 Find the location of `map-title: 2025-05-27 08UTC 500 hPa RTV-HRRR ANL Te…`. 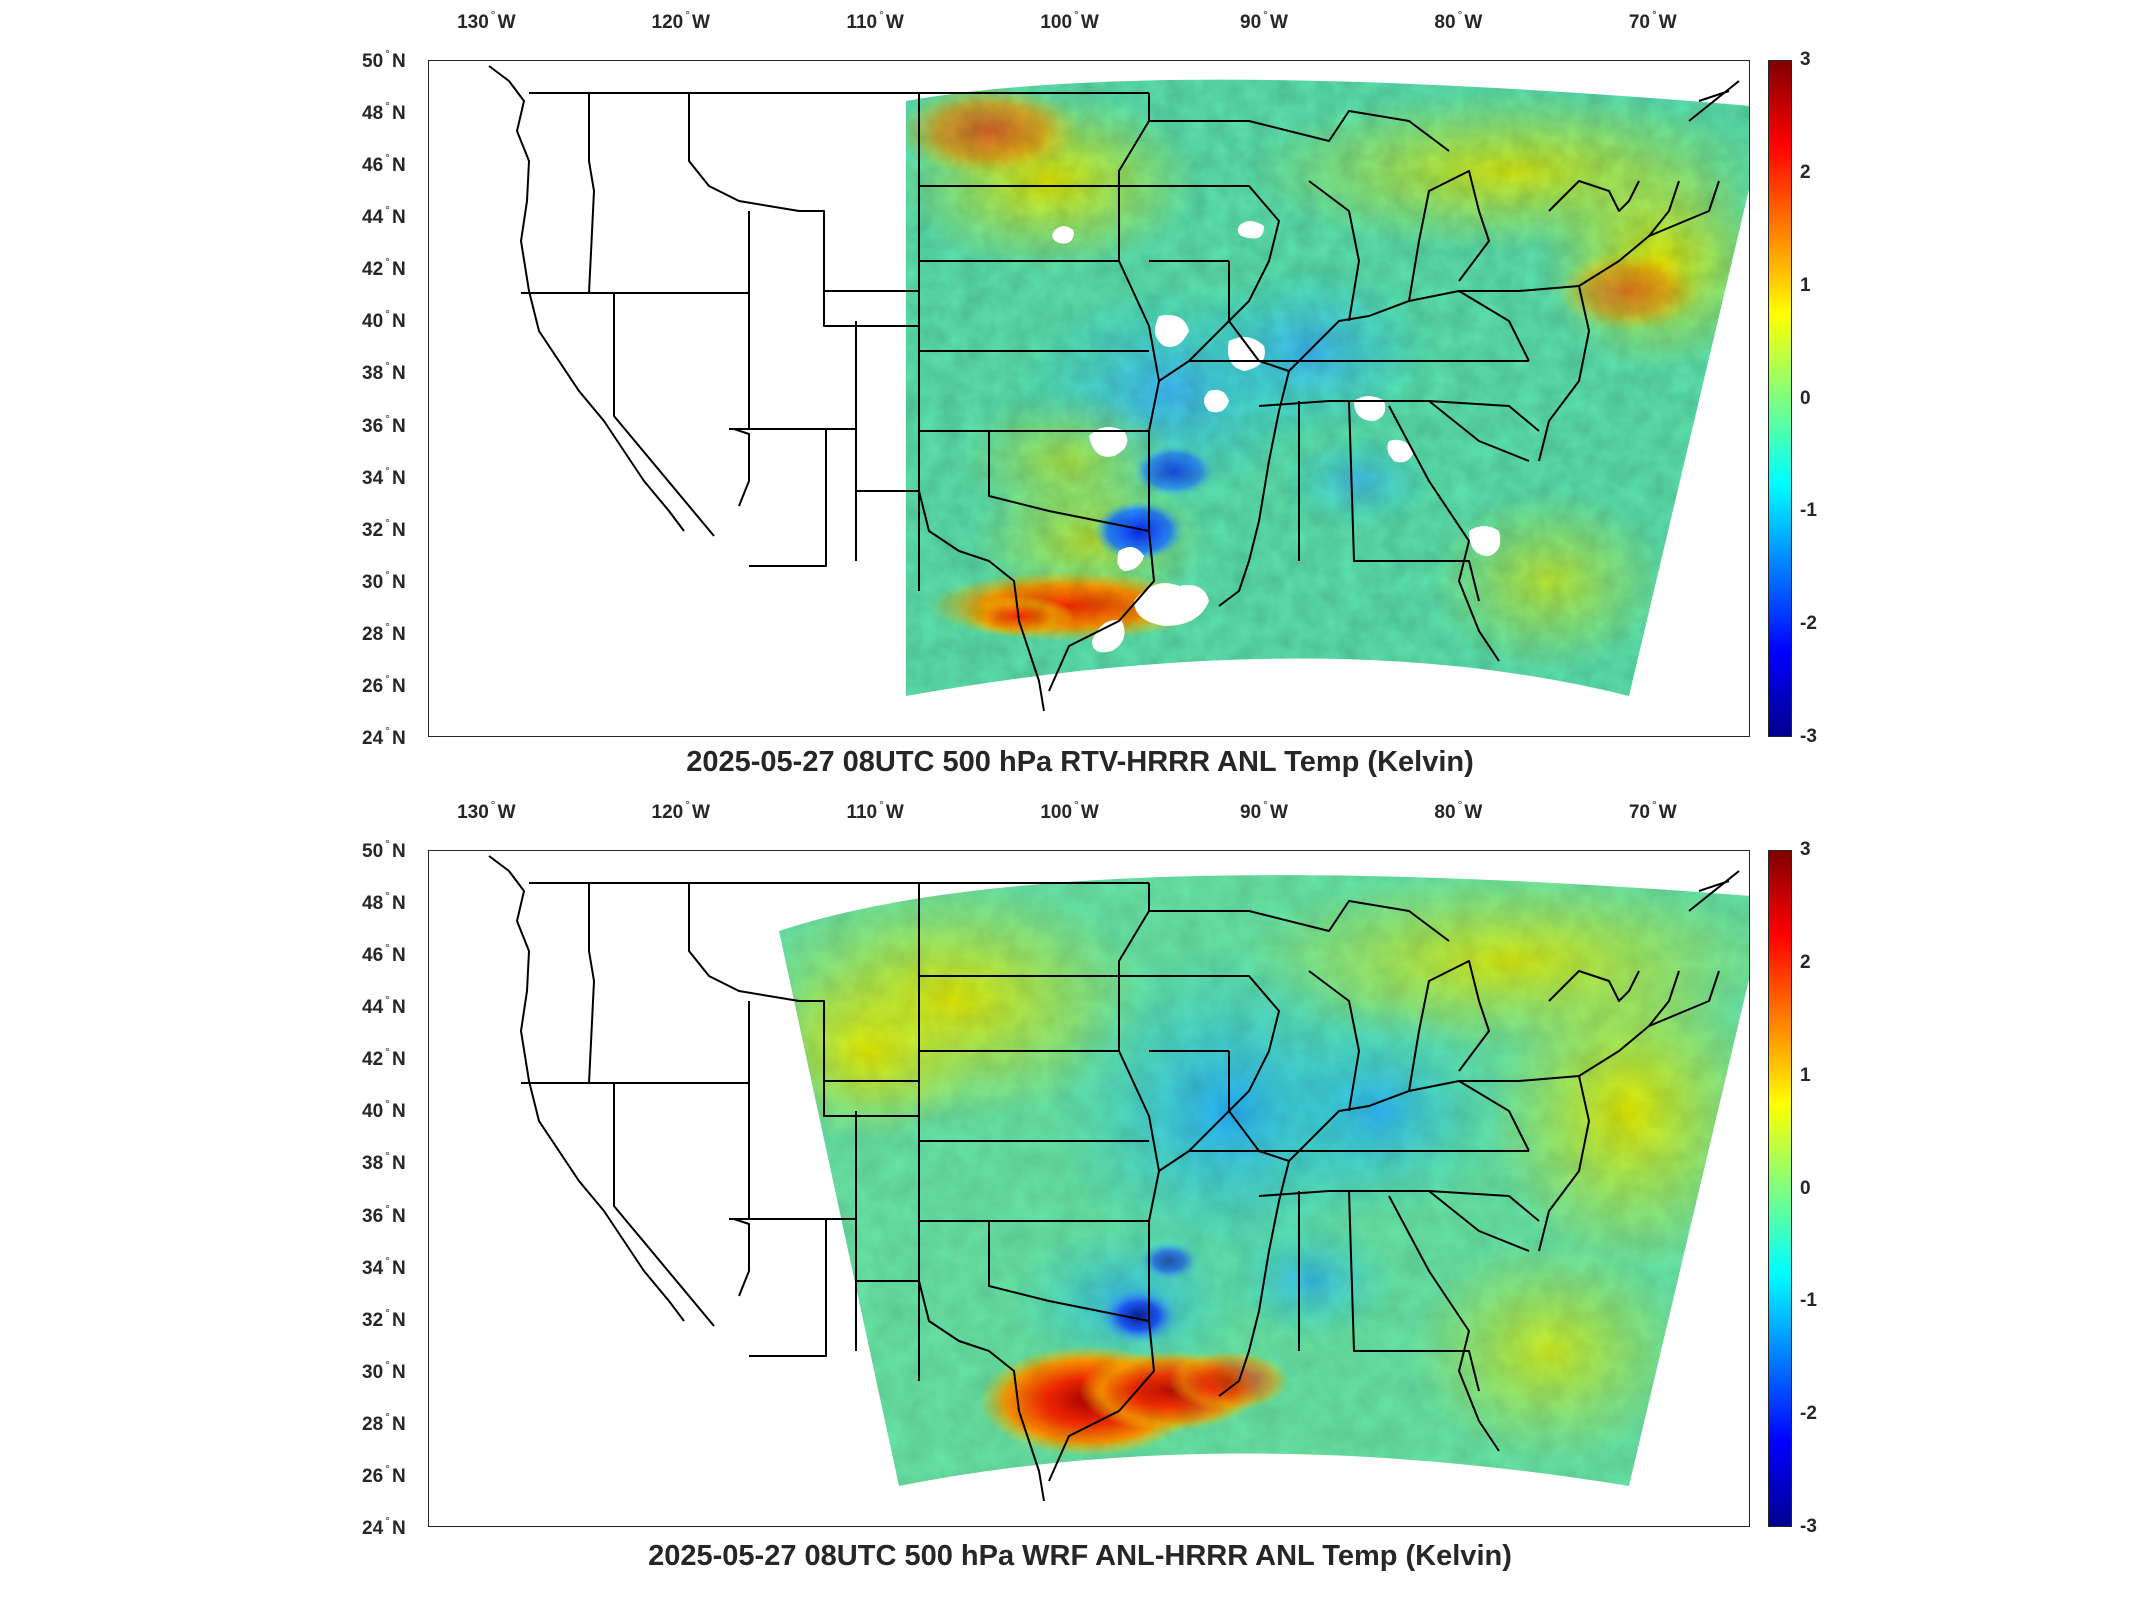

map-title: 2025-05-27 08UTC 500 hPa RTV-HRRR ANL Te… is located at coordinates (1080, 762).